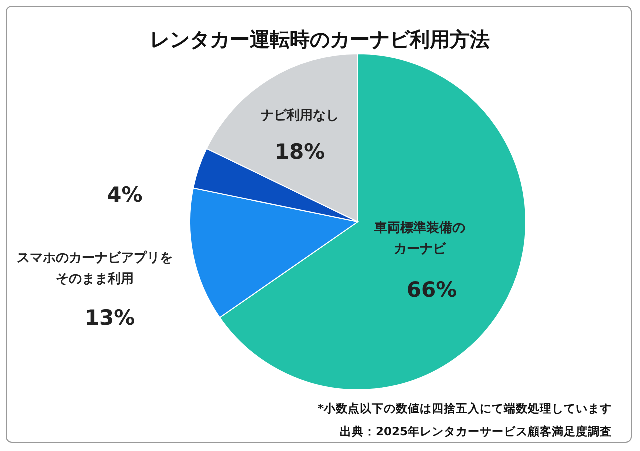 The image size is (640, 451). What do you see at coordinates (300, 152) in the screenshot?
I see `data-label: 18%` at bounding box center [300, 152].